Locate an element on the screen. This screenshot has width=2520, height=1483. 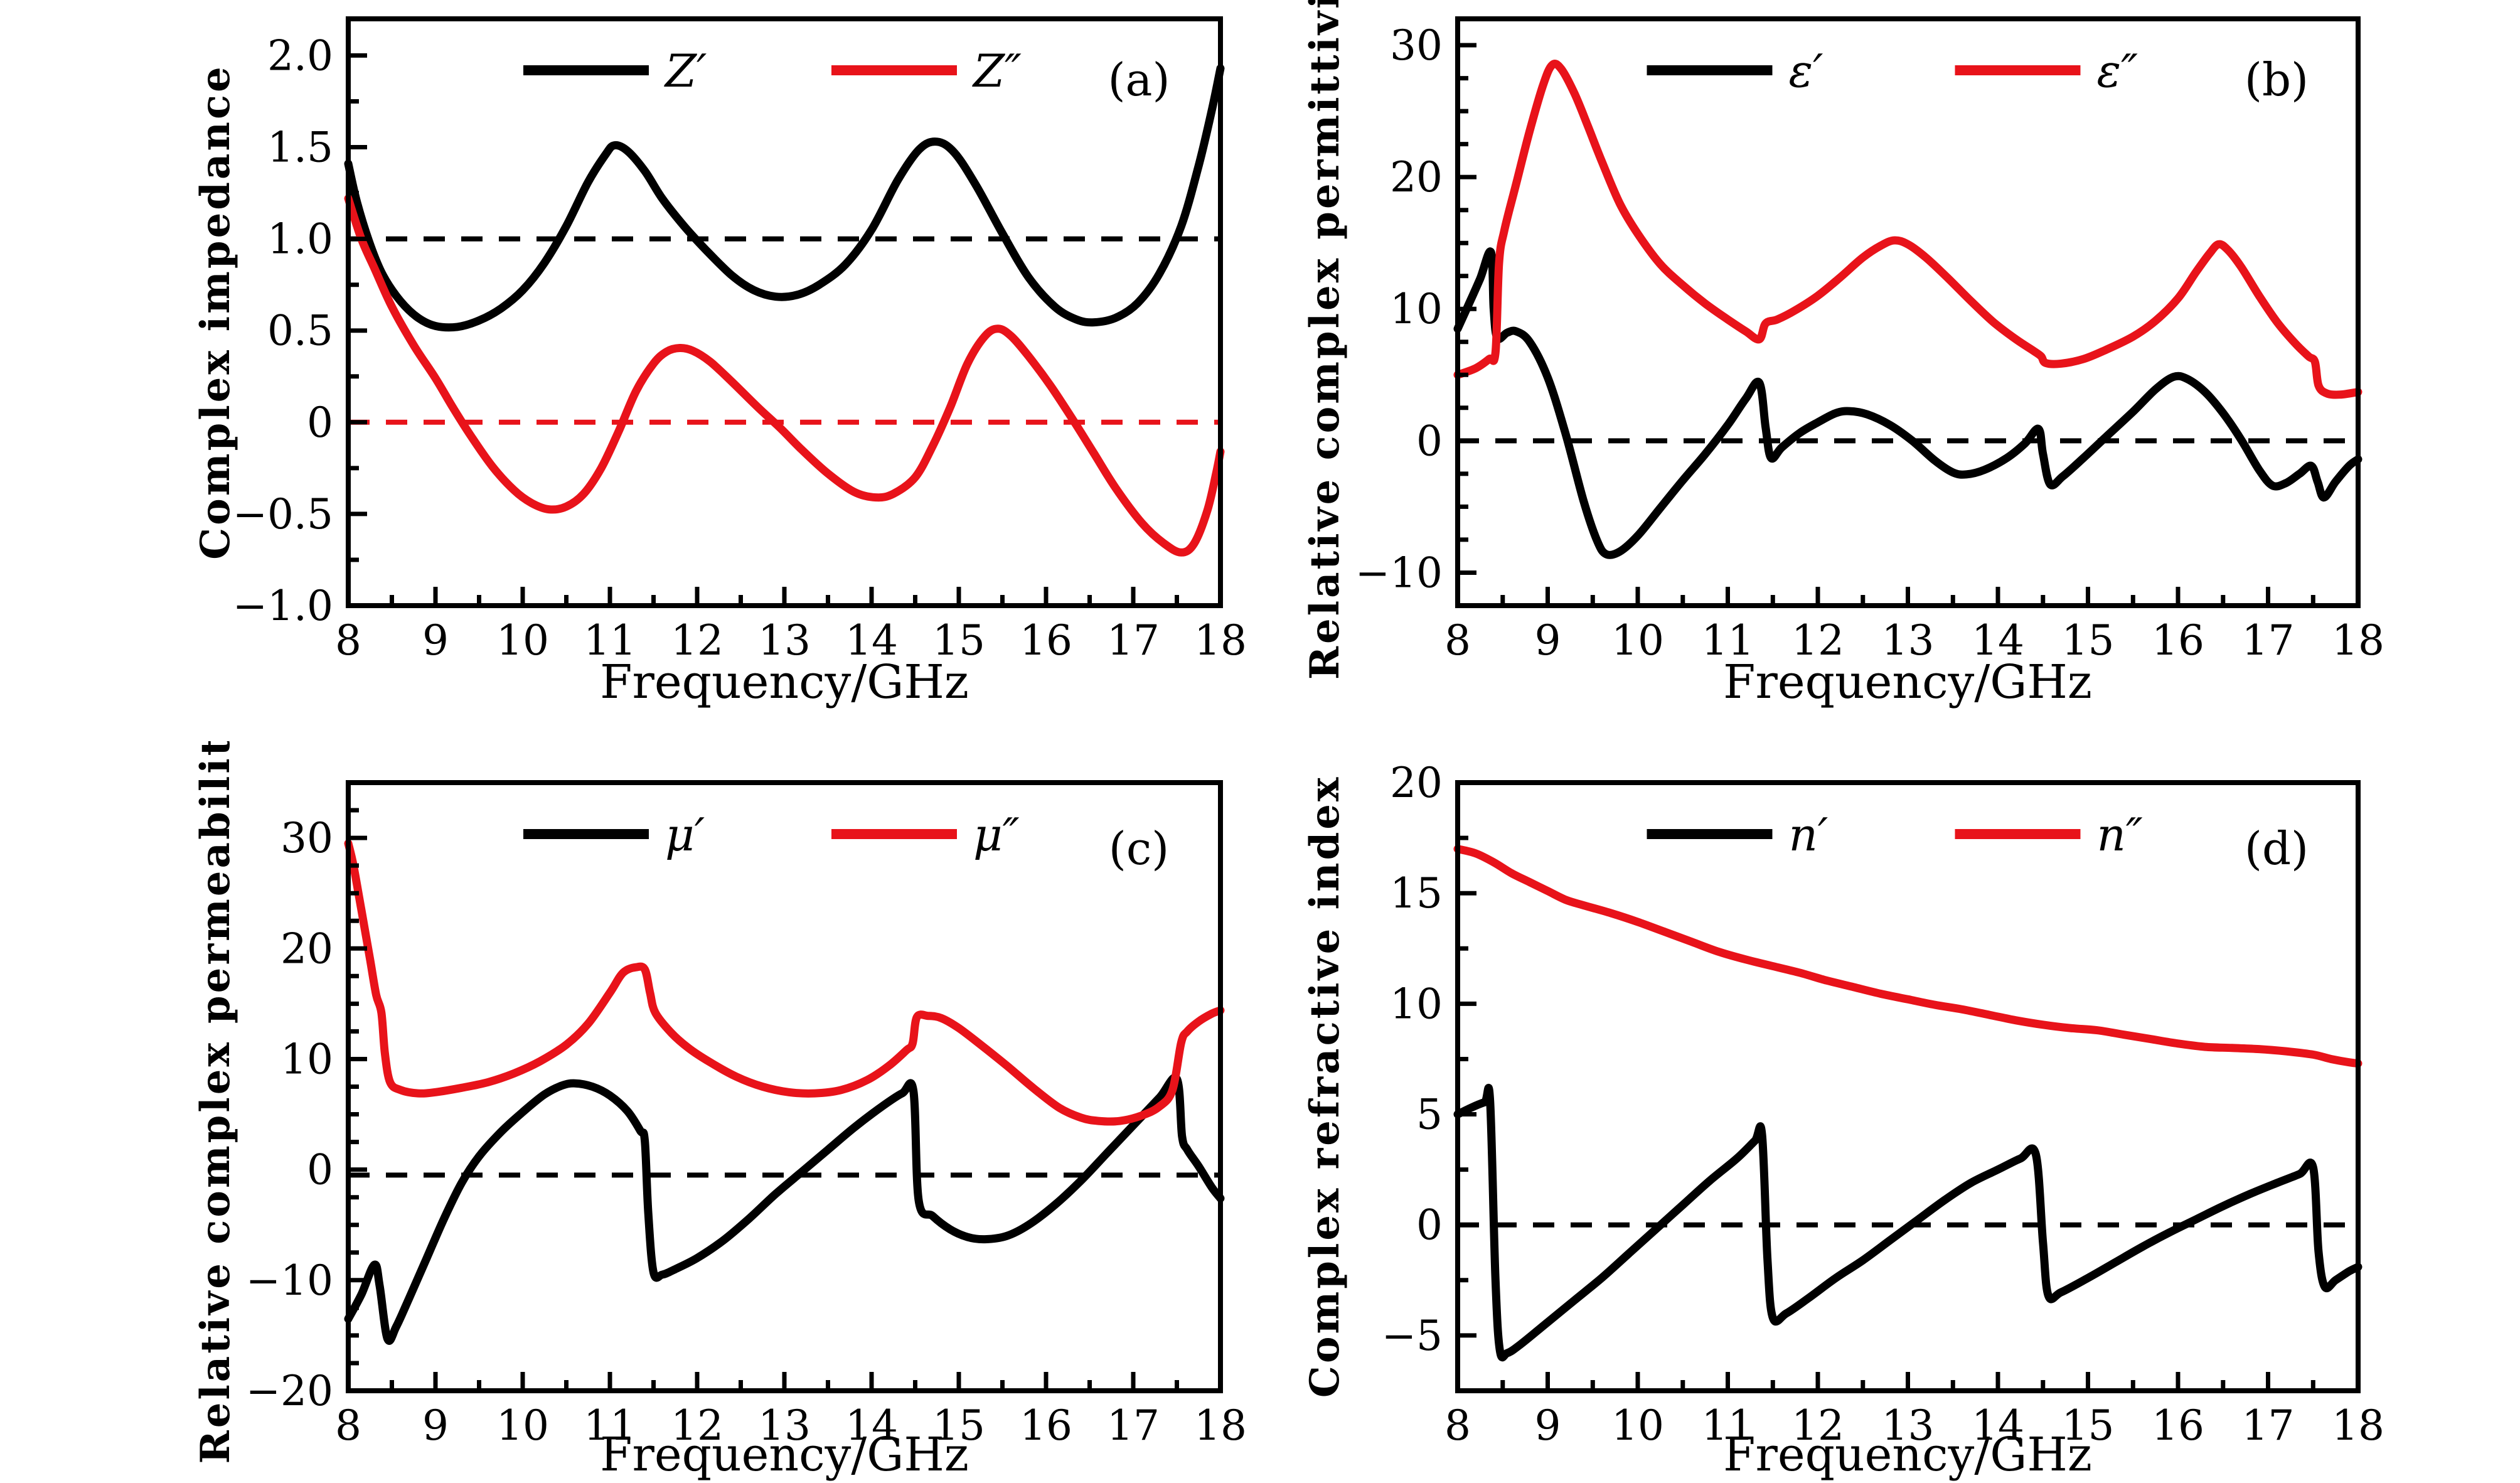
legend-label: ε′ is located at coordinates (1806, 71).